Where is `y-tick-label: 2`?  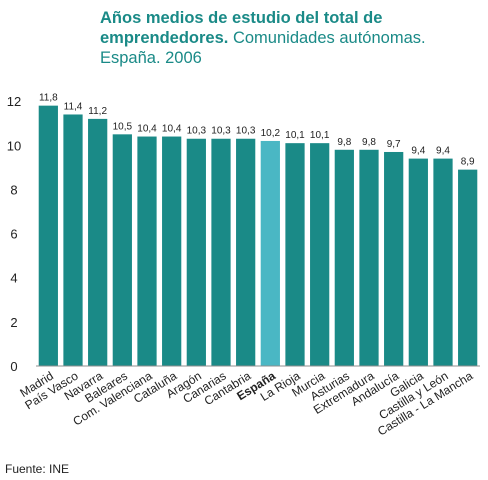 y-tick-label: 2 is located at coordinates (13, 322).